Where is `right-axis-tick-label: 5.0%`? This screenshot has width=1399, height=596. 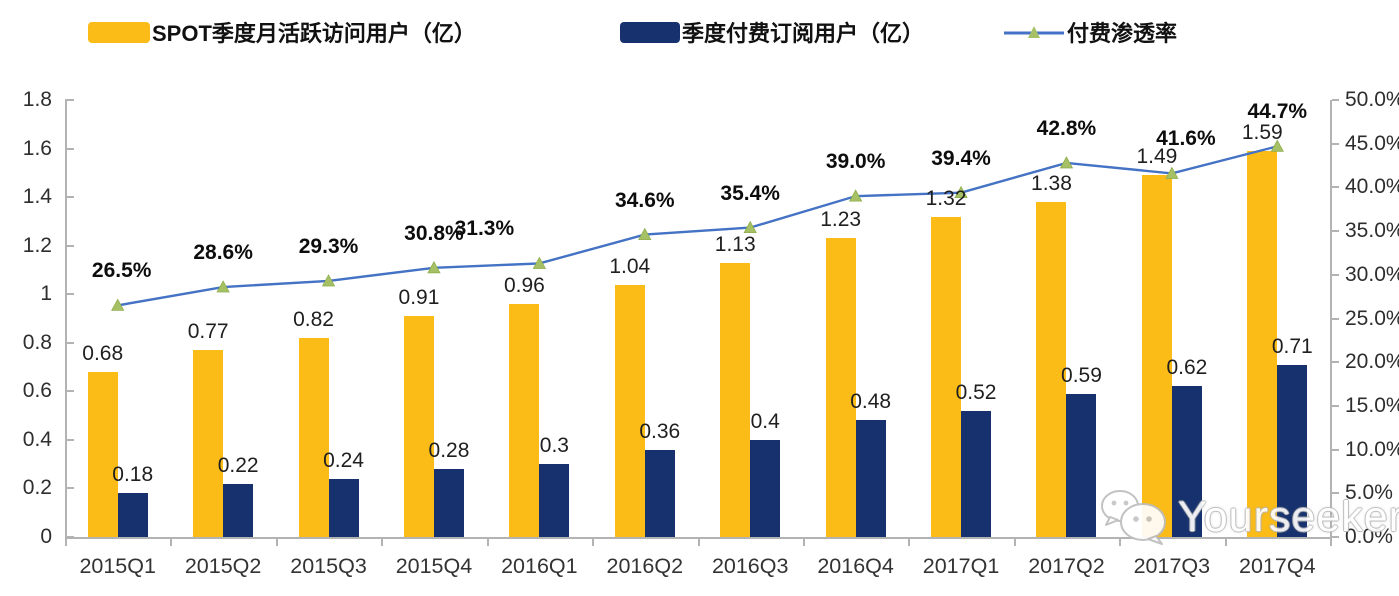
right-axis-tick-label: 5.0% is located at coordinates (1369, 493).